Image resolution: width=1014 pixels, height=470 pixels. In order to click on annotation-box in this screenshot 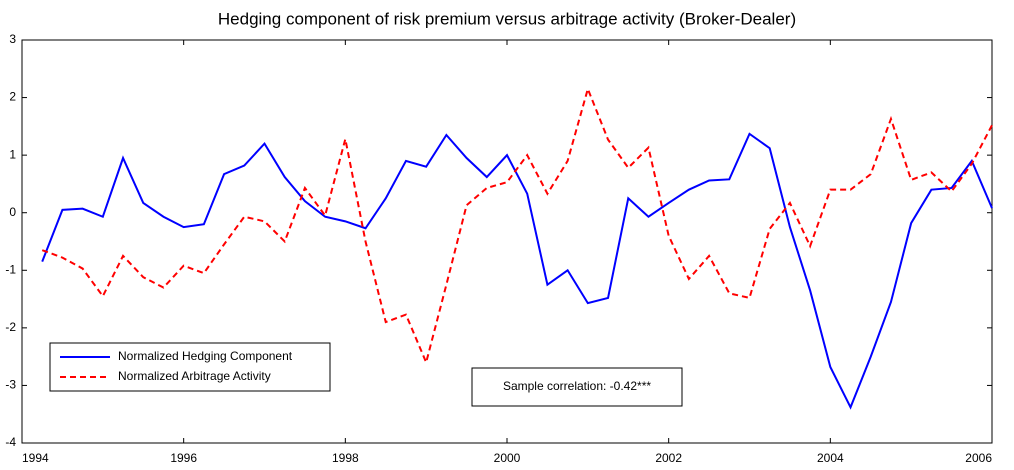, I will do `click(577, 387)`.